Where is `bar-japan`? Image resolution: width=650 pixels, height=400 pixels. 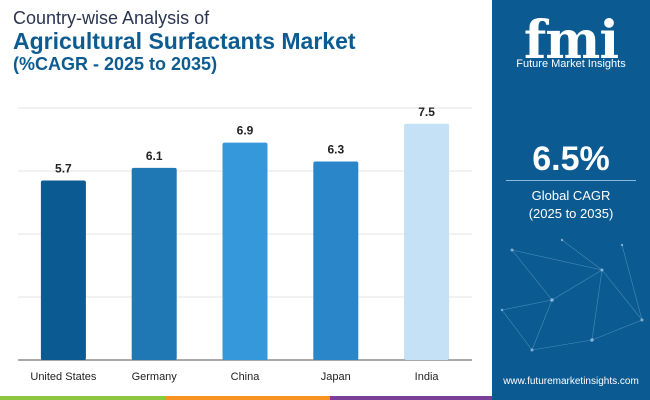 bar-japan is located at coordinates (336, 260).